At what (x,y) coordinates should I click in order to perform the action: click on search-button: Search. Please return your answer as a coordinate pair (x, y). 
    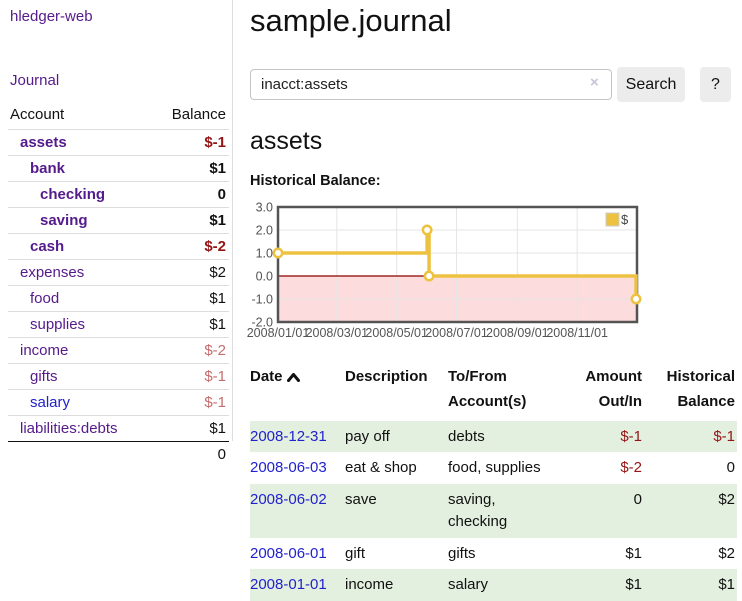
    Looking at the image, I should click on (651, 84).